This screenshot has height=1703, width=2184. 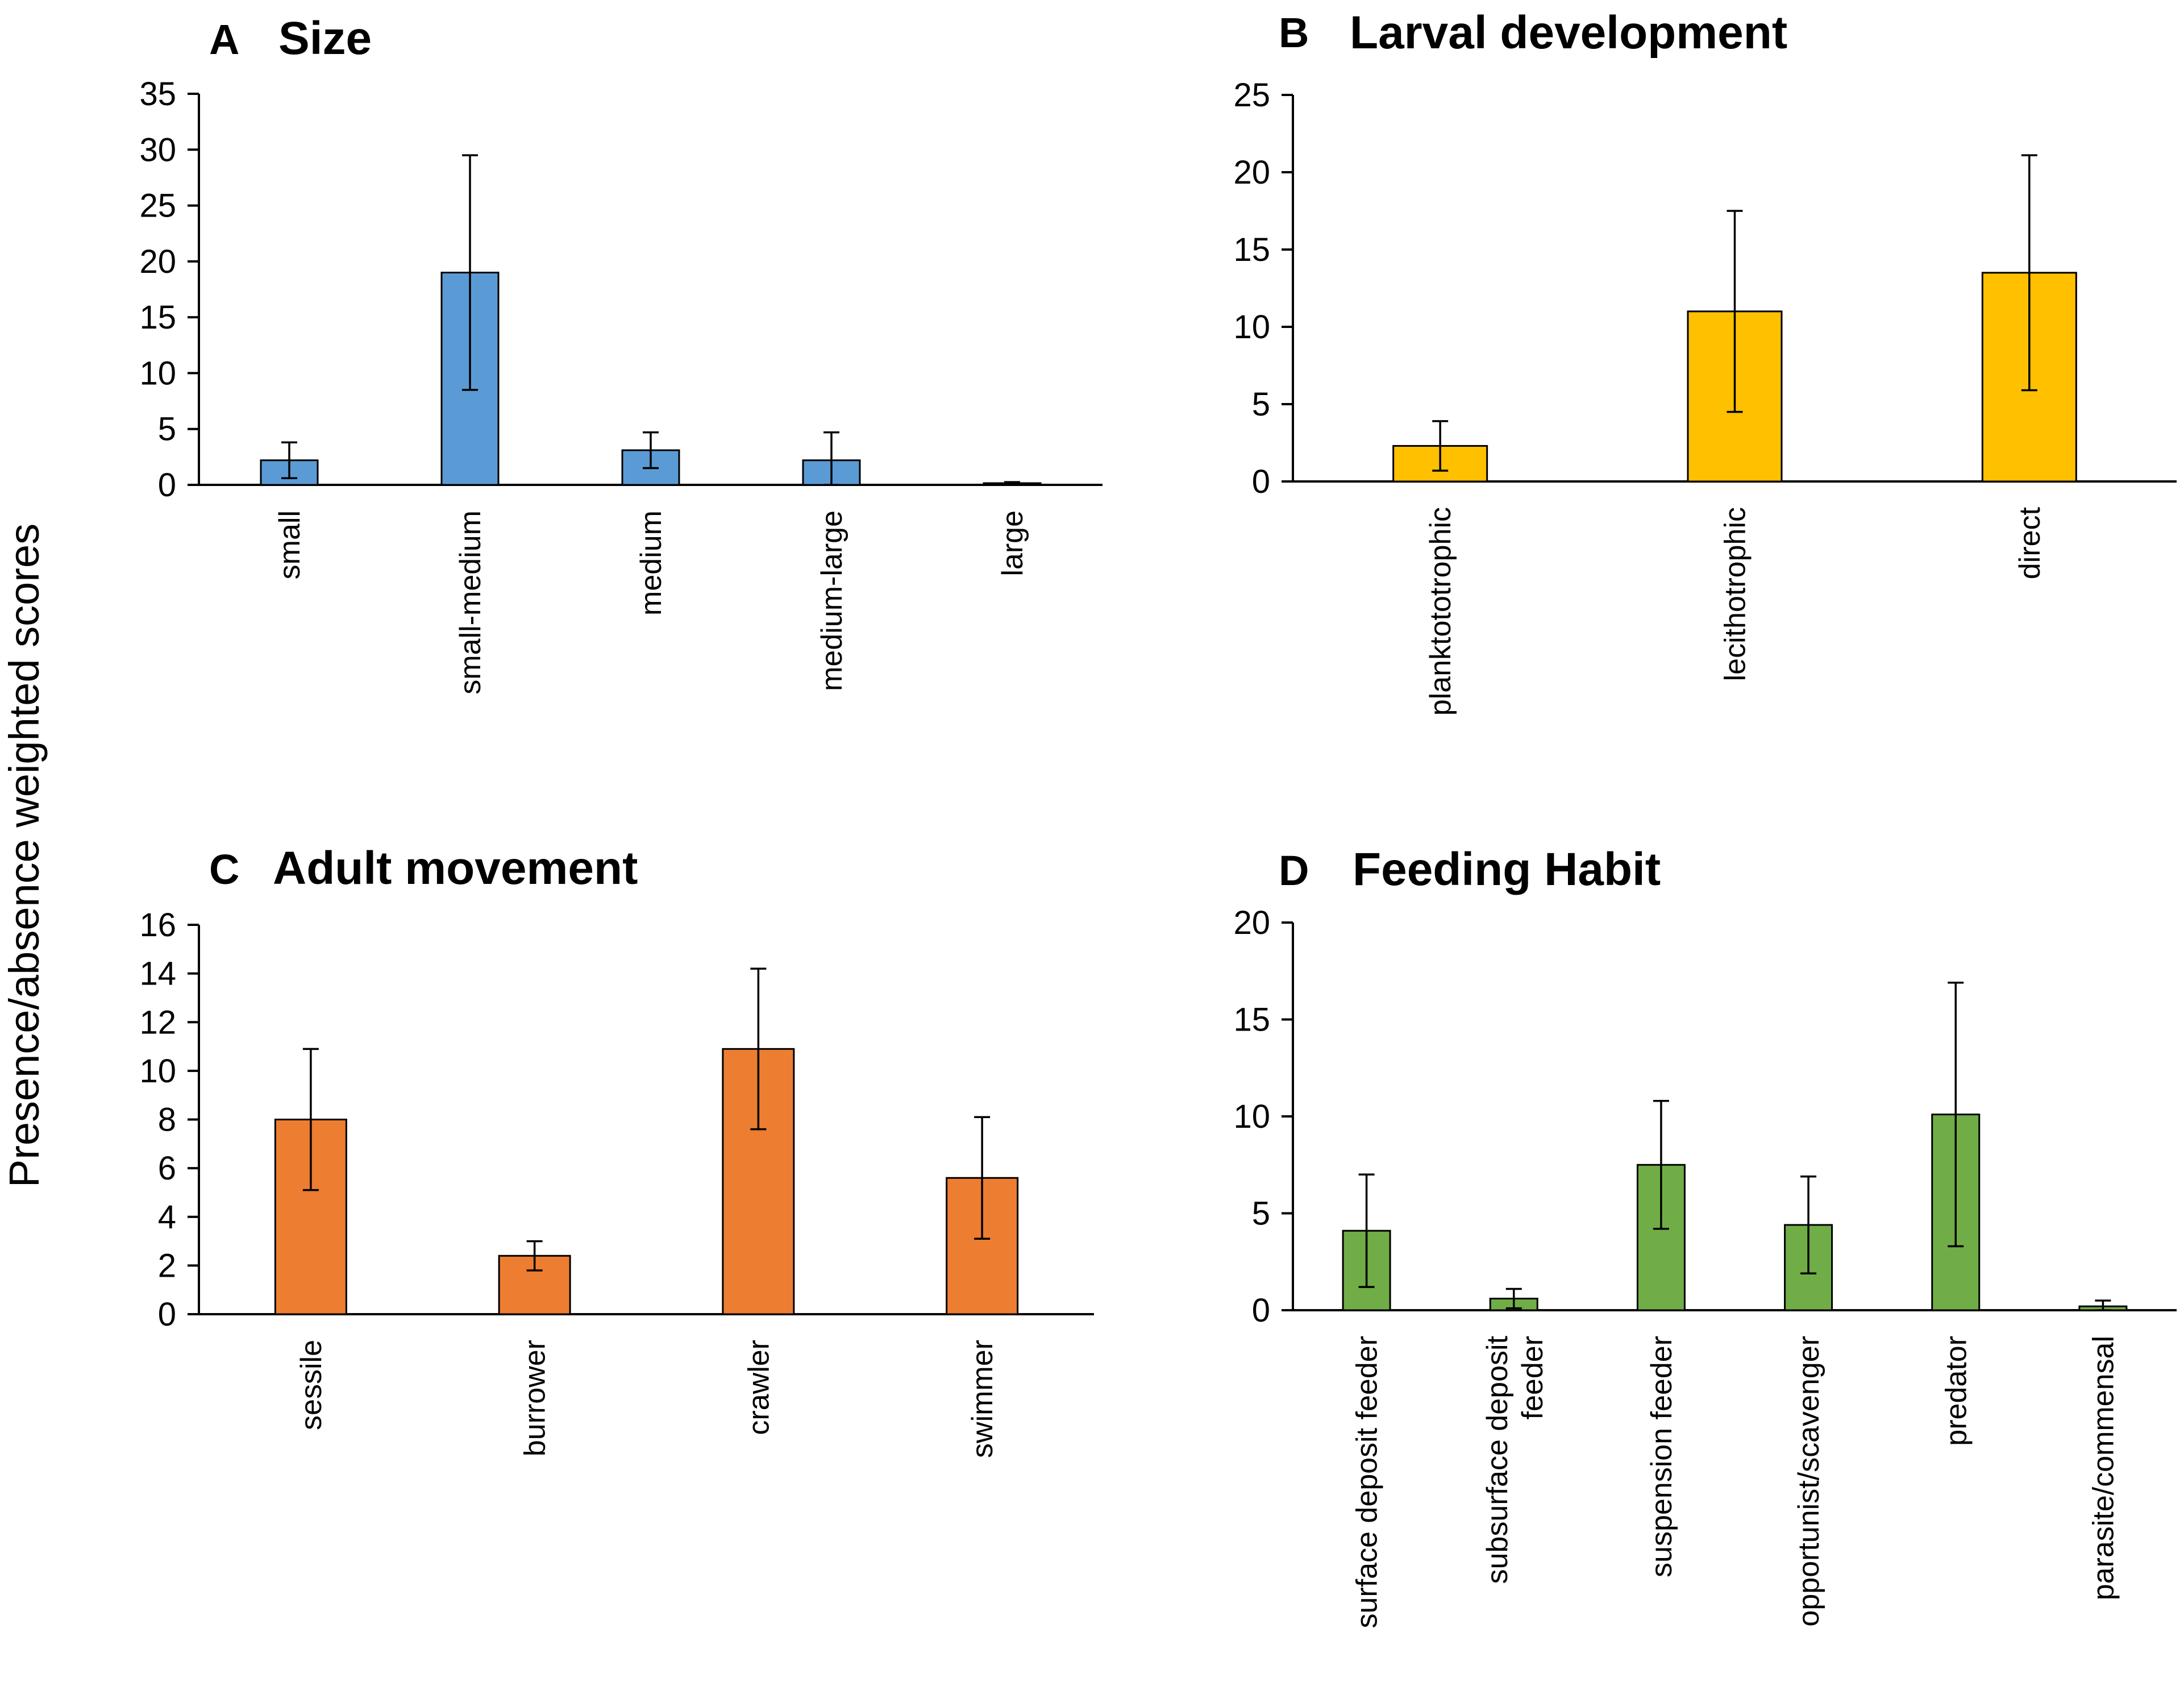 What do you see at coordinates (167, 1169) in the screenshot?
I see `y-tick-label: 6` at bounding box center [167, 1169].